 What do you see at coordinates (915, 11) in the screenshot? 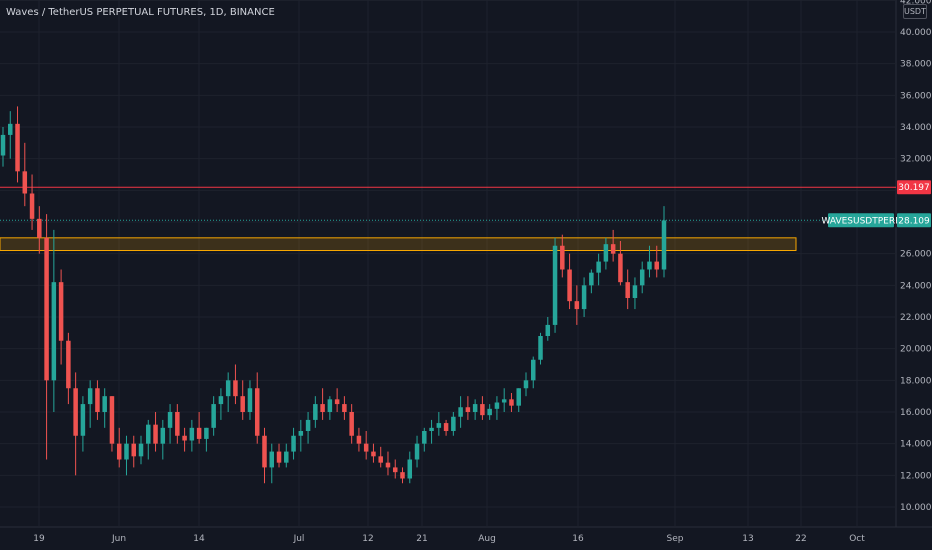
I see `unit-button: USDT` at bounding box center [915, 11].